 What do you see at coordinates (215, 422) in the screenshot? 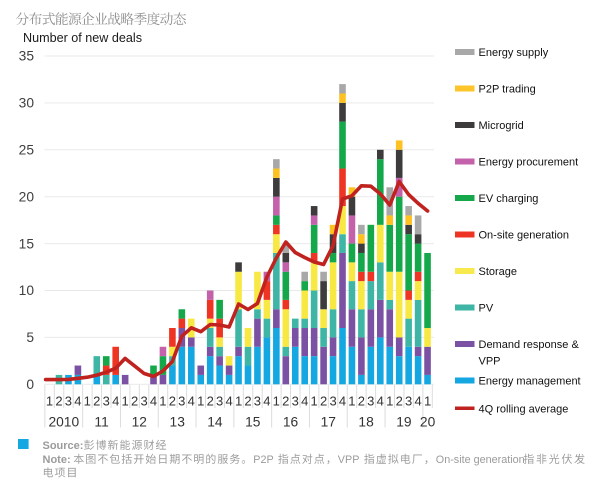
I see `svg-text: 14` at bounding box center [215, 422].